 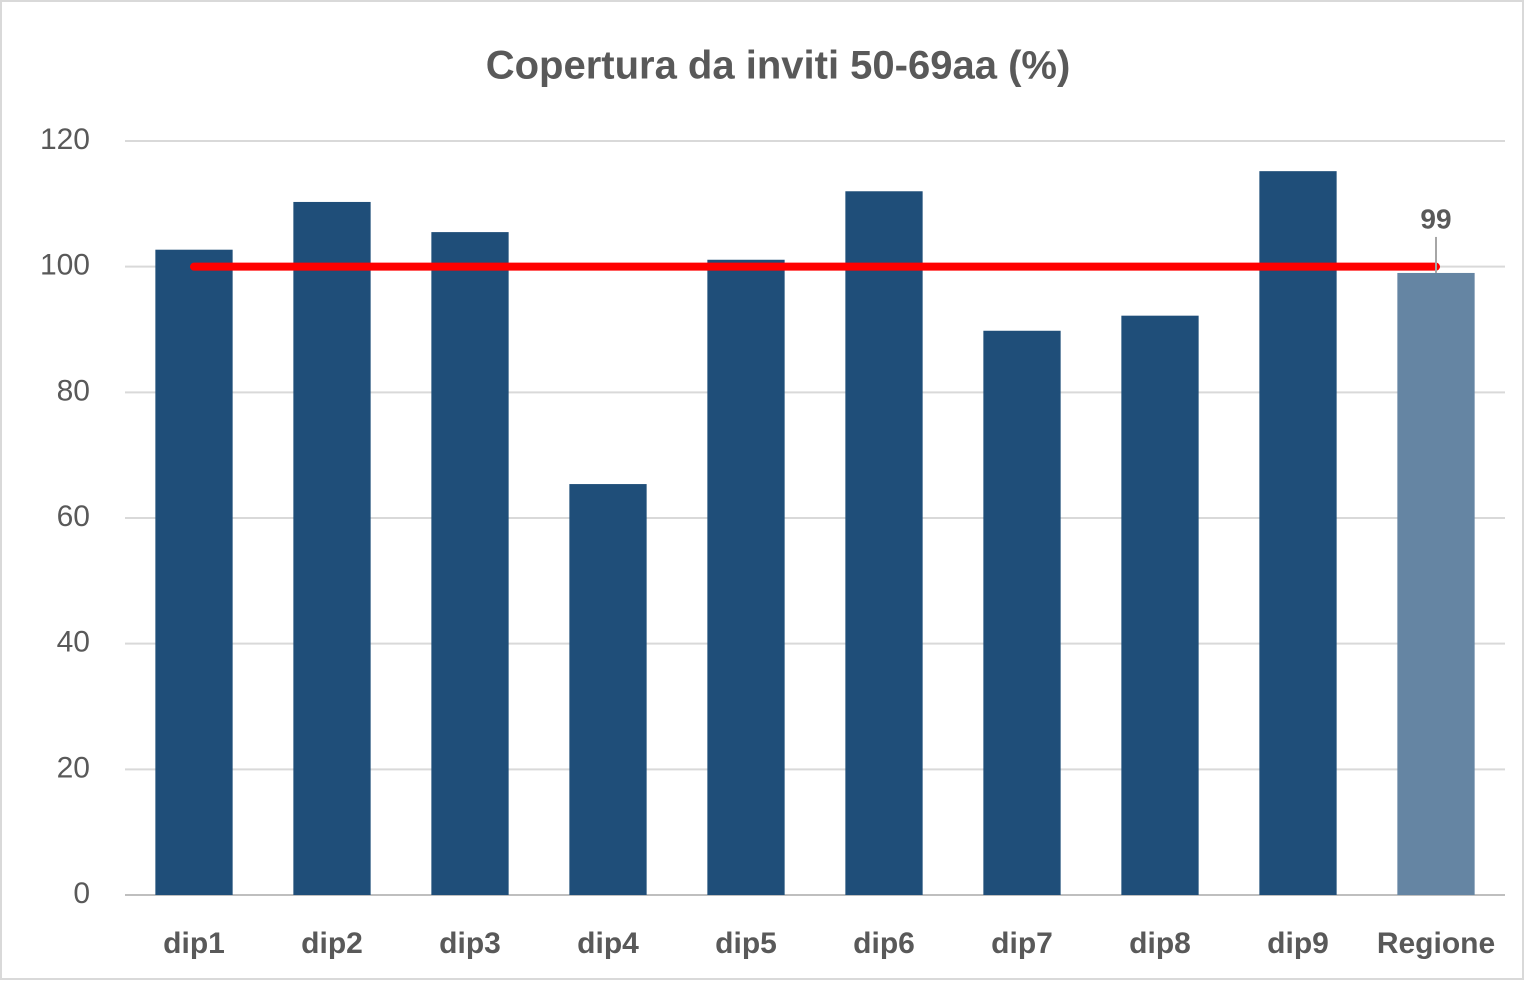 I want to click on y-tick-label: 120, so click(x=65, y=139).